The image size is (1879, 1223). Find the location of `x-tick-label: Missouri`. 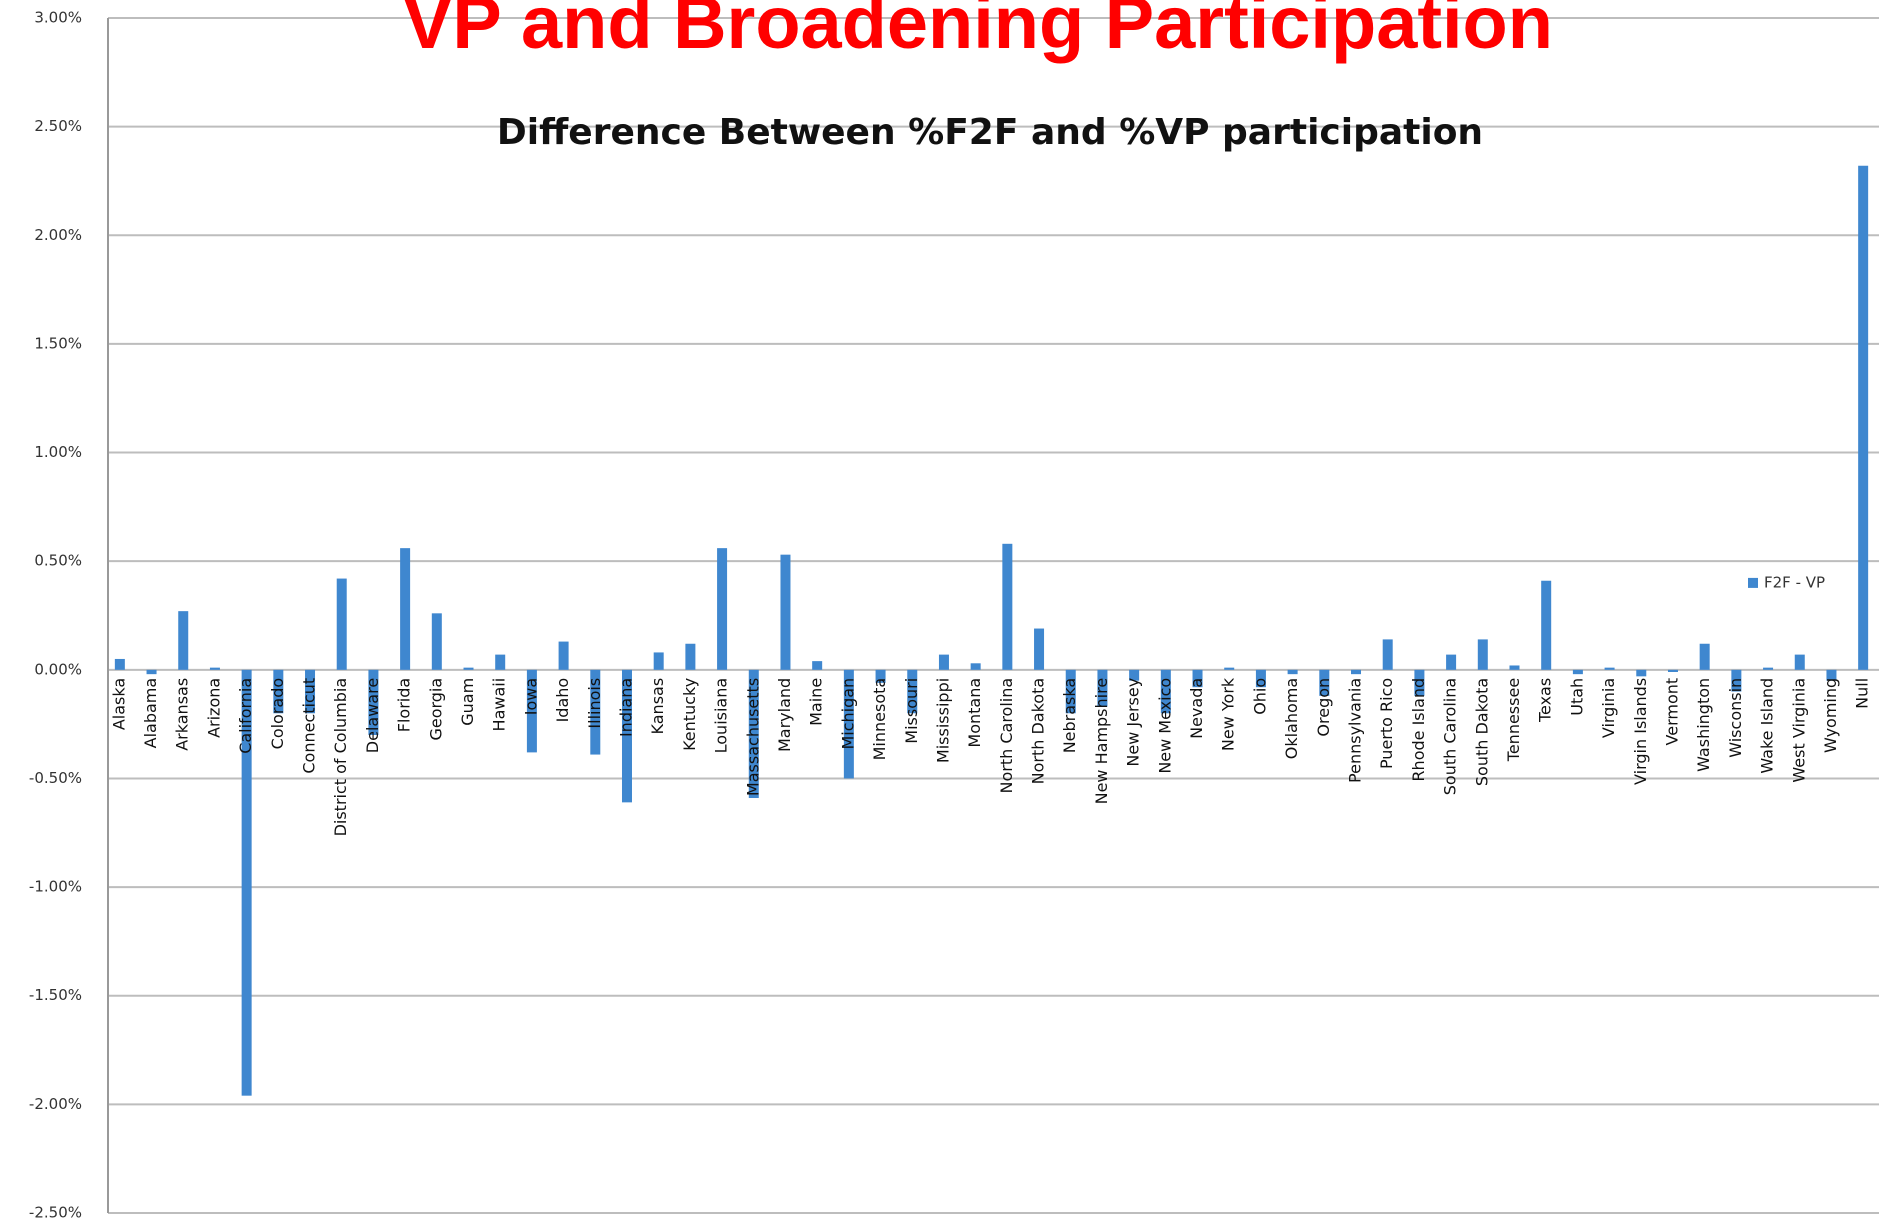

x-tick-label: Missouri is located at coordinates (911, 711).